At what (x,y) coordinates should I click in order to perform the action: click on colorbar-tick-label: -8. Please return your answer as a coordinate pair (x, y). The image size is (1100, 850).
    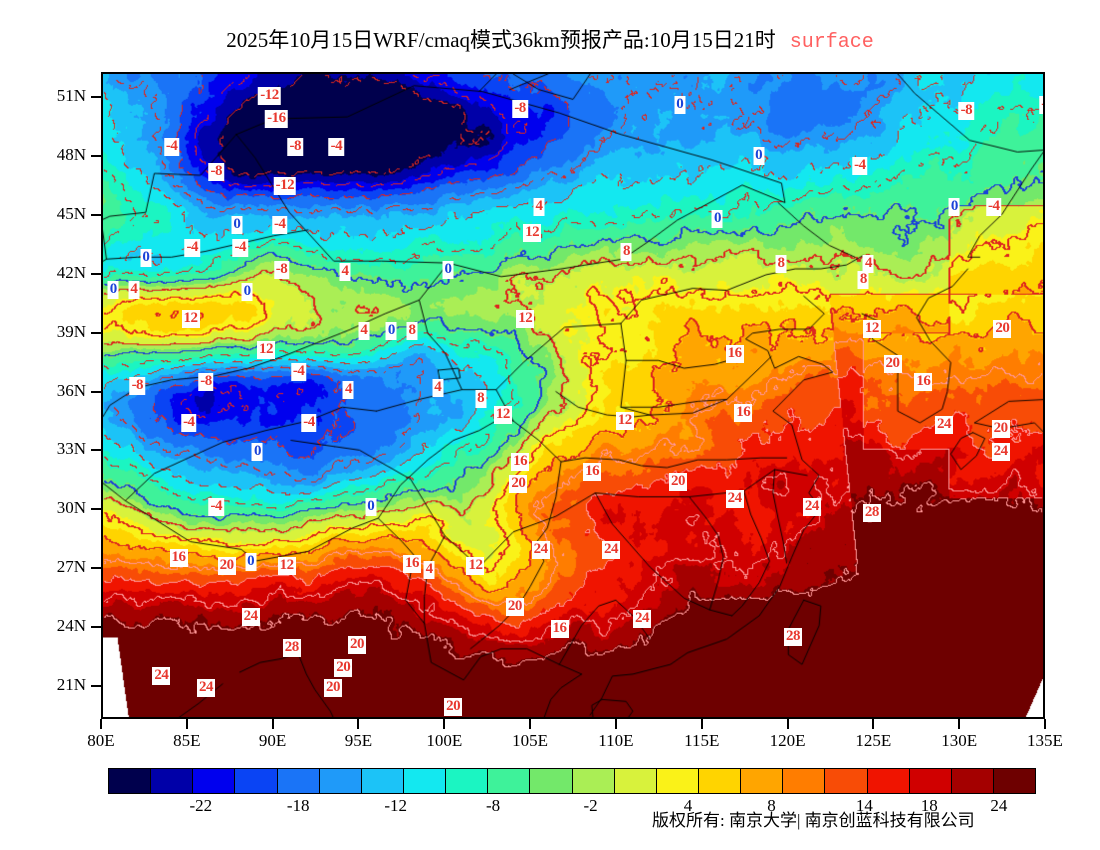
    Looking at the image, I should click on (493, 805).